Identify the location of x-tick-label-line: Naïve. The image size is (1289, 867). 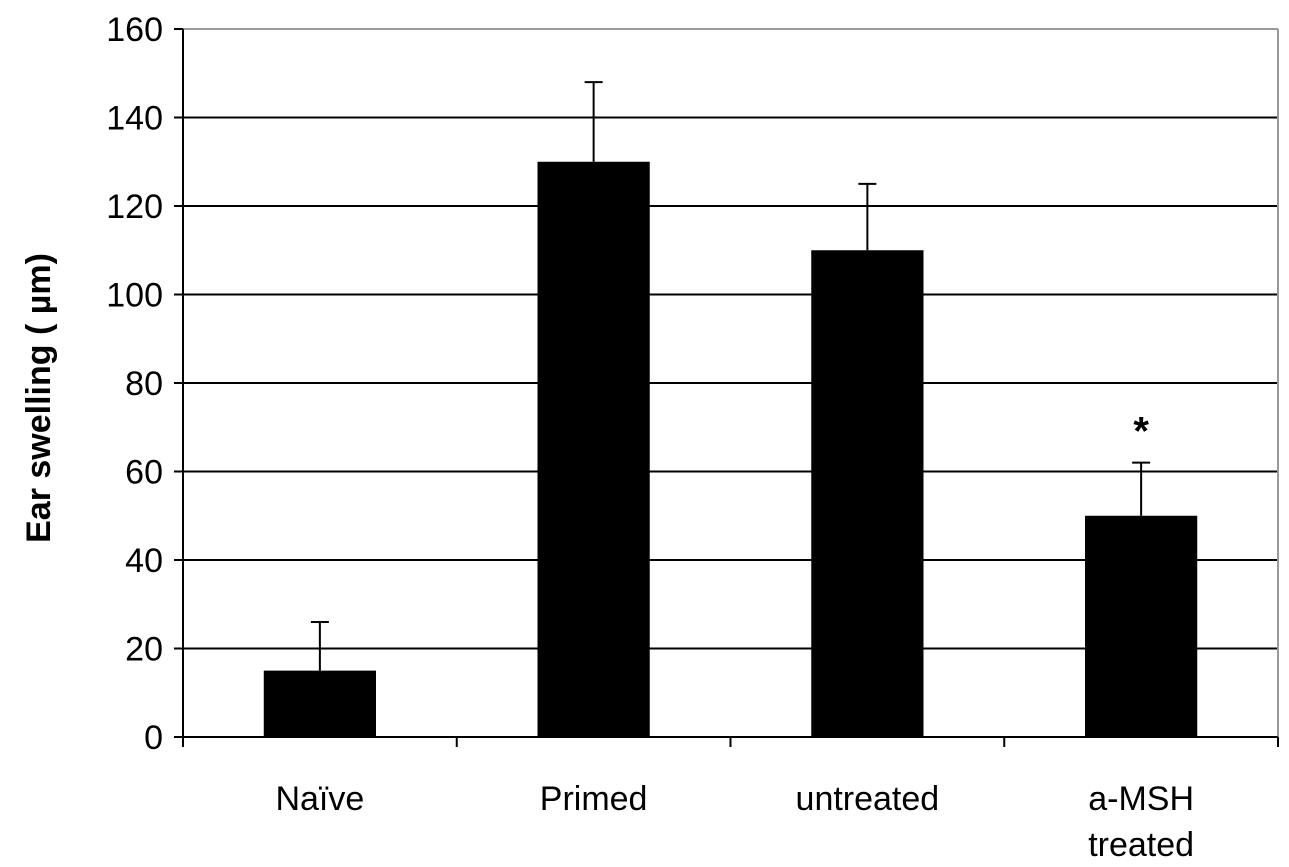
(319, 799).